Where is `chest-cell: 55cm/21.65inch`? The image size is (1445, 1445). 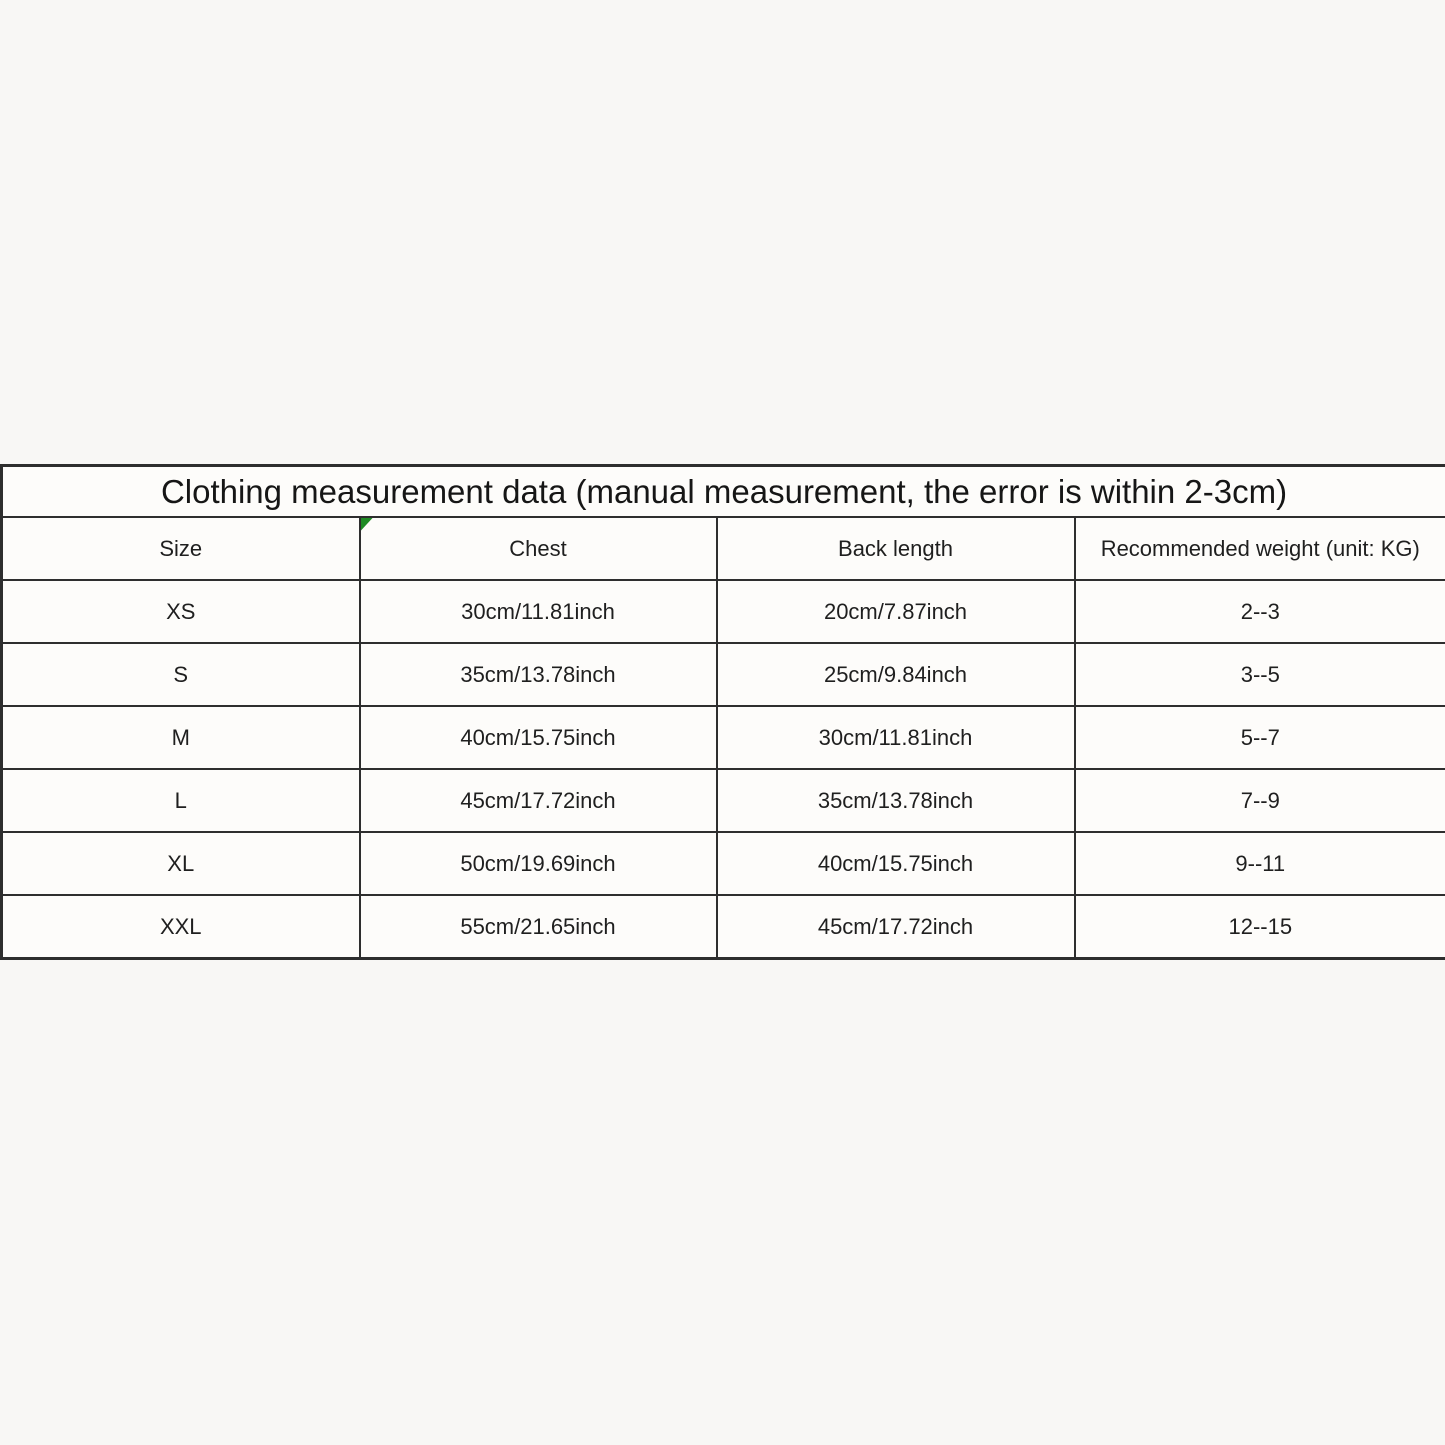
chest-cell: 55cm/21.65inch is located at coordinates (538, 927).